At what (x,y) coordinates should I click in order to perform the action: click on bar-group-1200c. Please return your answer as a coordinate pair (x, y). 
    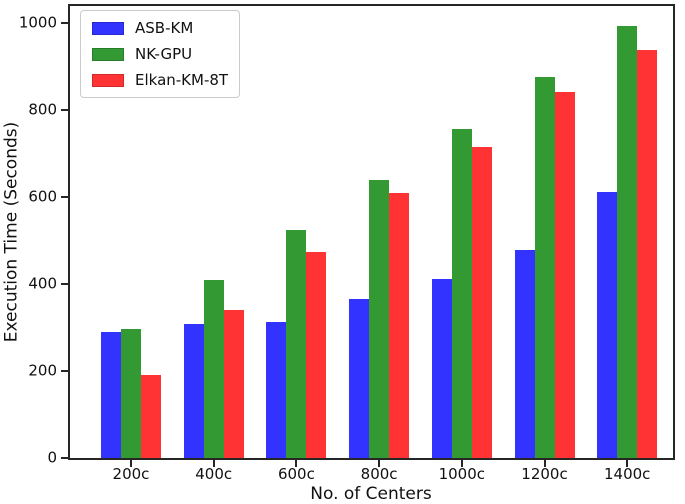
    Looking at the image, I should click on (544, 267).